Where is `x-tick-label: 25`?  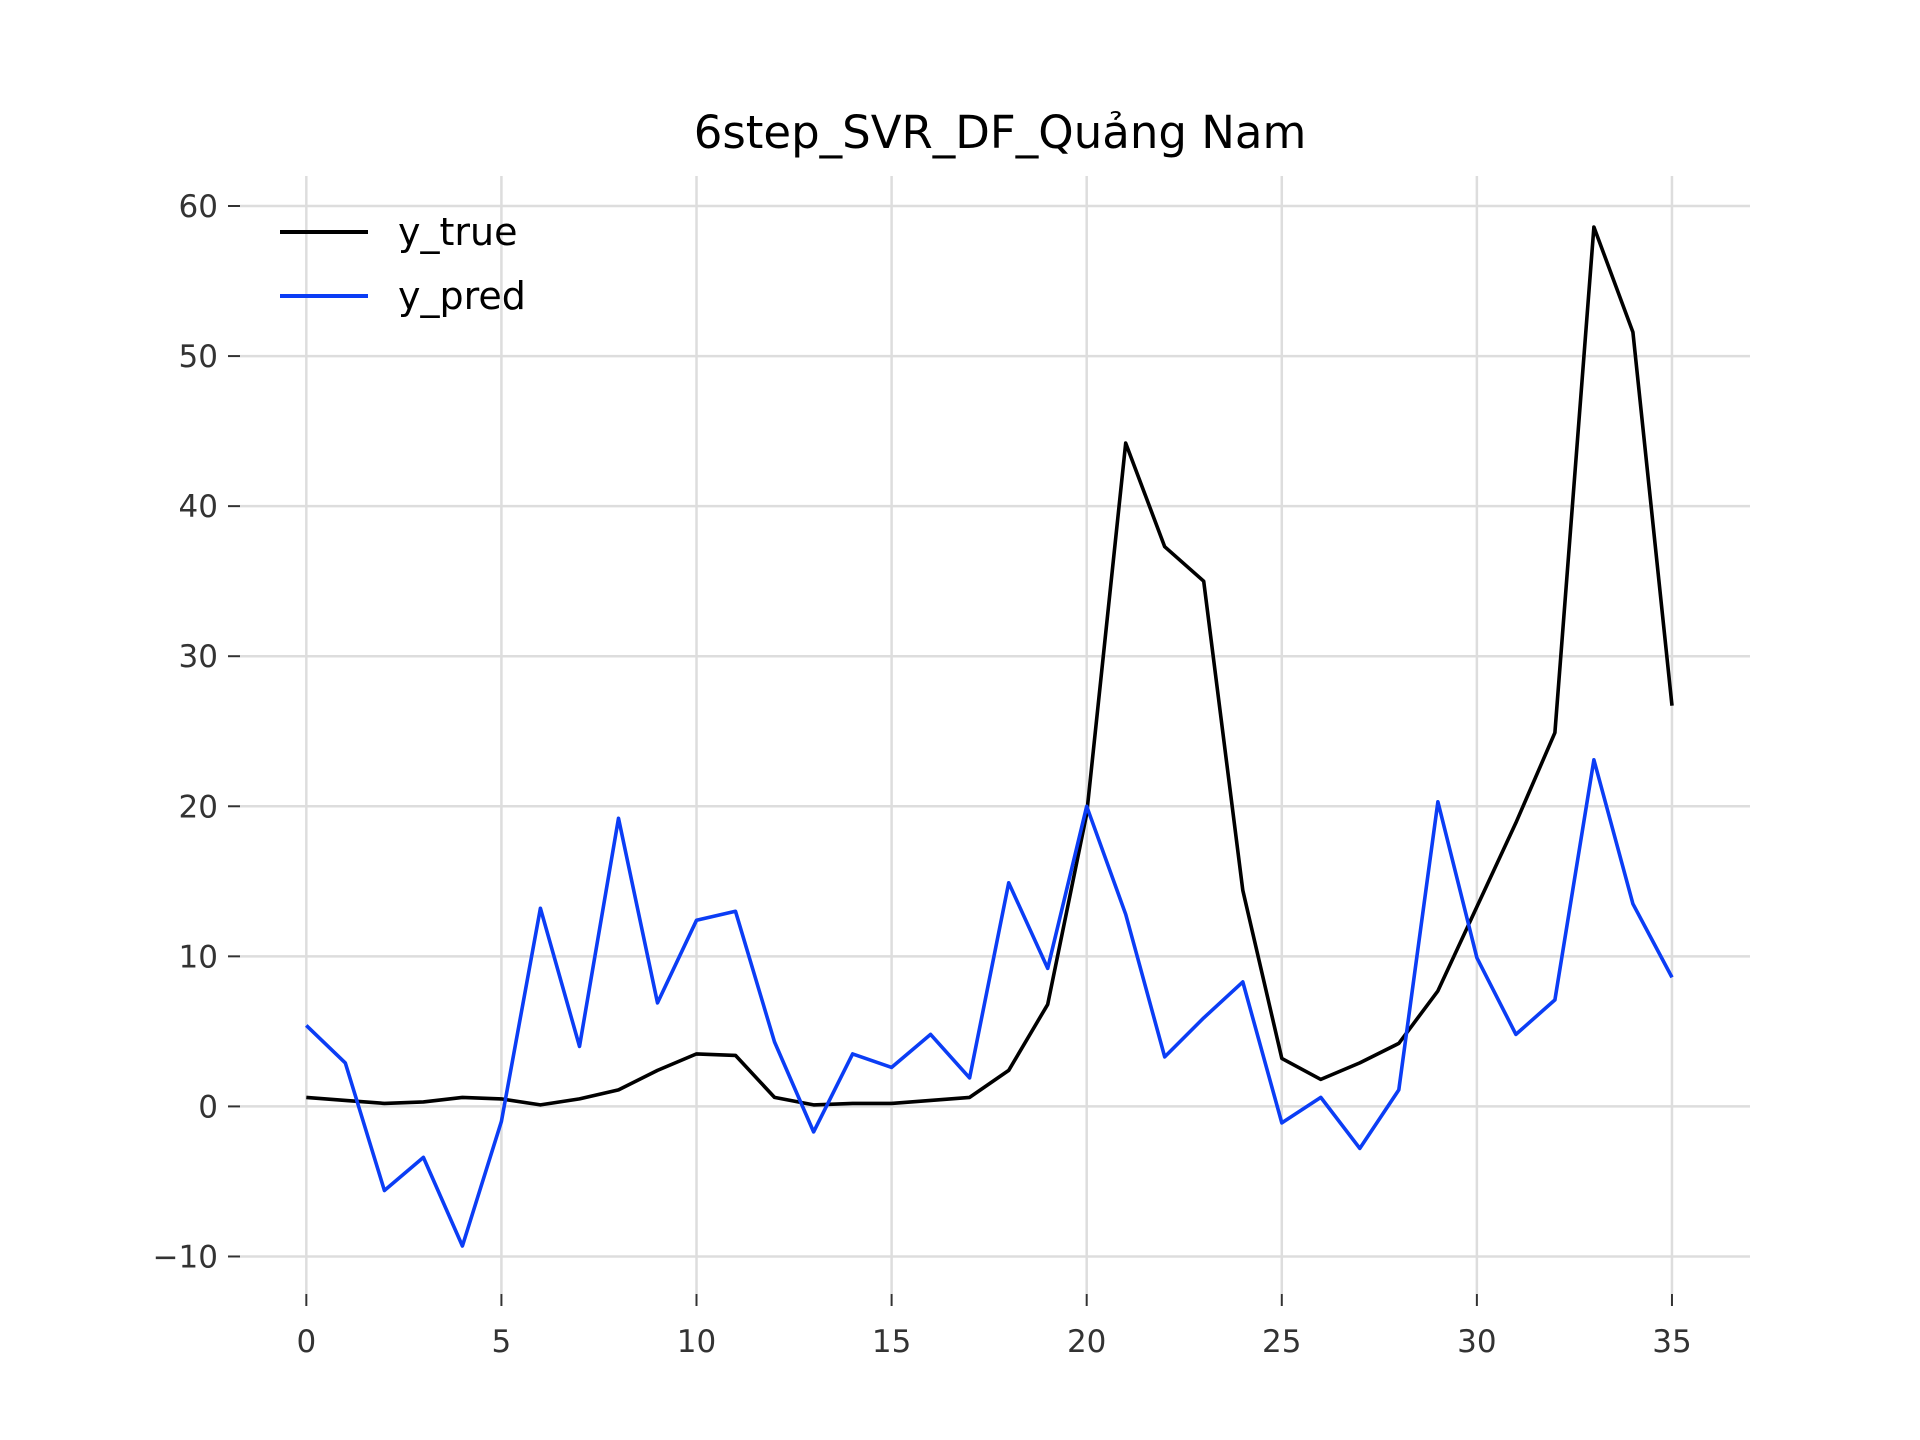
x-tick-label: 25 is located at coordinates (1281, 1342).